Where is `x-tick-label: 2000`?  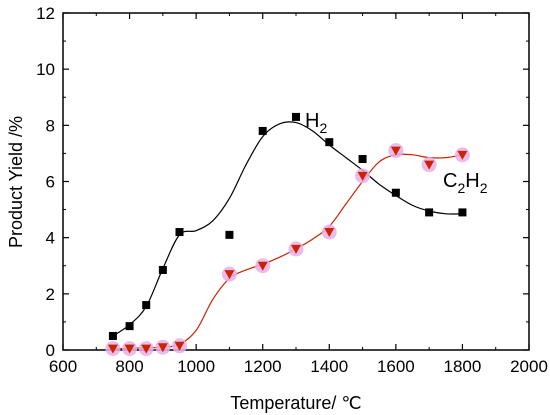 x-tick-label: 2000 is located at coordinates (529, 366).